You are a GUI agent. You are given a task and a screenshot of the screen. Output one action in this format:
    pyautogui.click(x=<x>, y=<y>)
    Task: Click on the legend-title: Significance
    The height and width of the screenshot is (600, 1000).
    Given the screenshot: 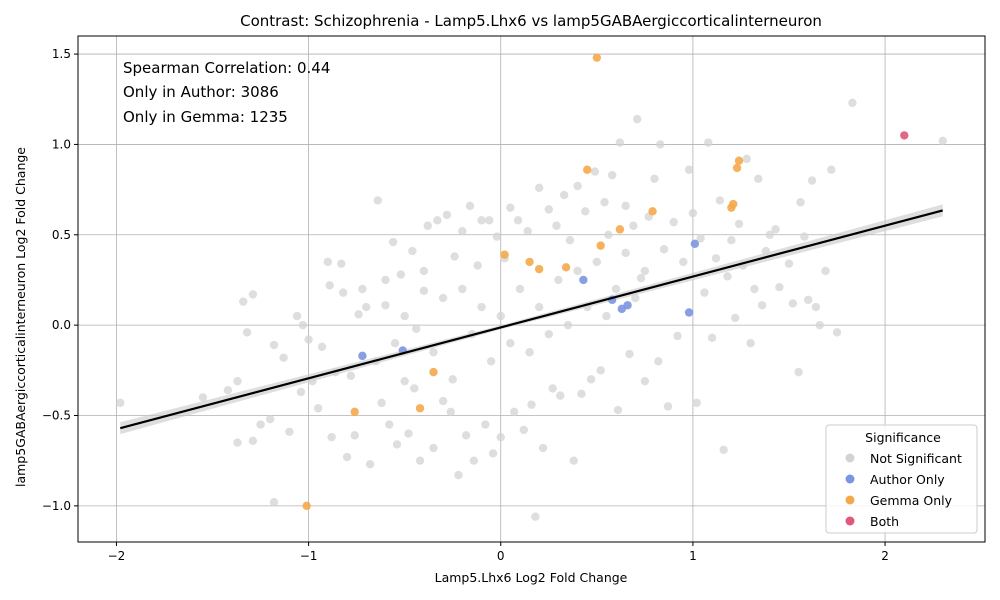 What is the action you would take?
    pyautogui.click(x=903, y=437)
    